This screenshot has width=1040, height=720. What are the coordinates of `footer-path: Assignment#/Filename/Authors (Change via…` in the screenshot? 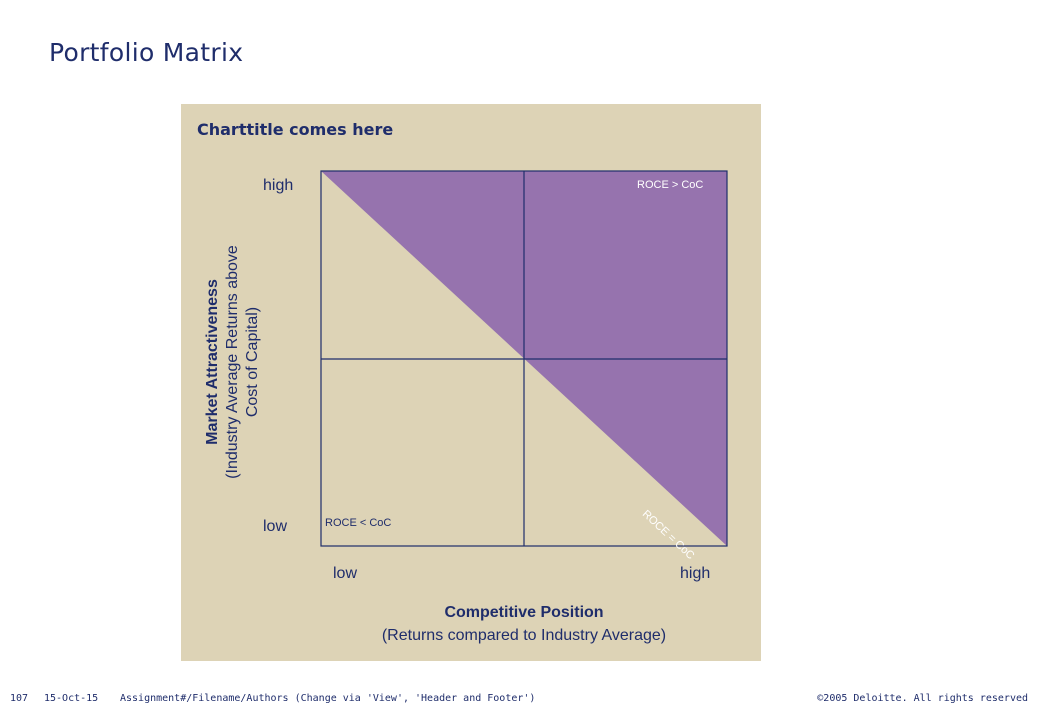 It's located at (328, 698).